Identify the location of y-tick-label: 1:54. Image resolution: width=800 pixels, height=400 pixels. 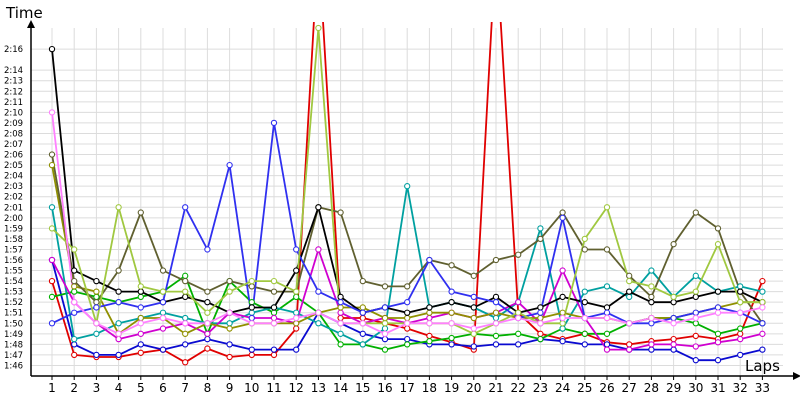
(13, 282).